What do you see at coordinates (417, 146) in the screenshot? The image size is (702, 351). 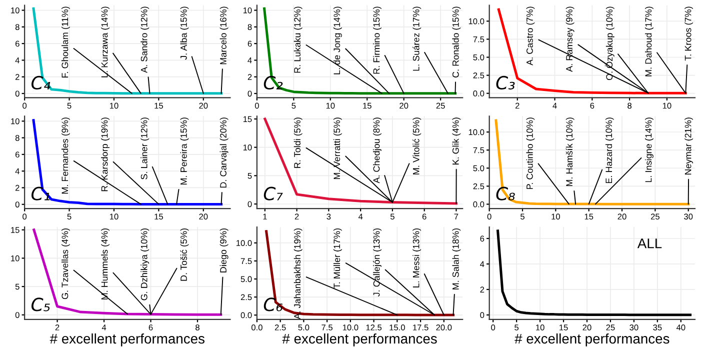 I see `annotation: M. Vitolić (5%)` at bounding box center [417, 146].